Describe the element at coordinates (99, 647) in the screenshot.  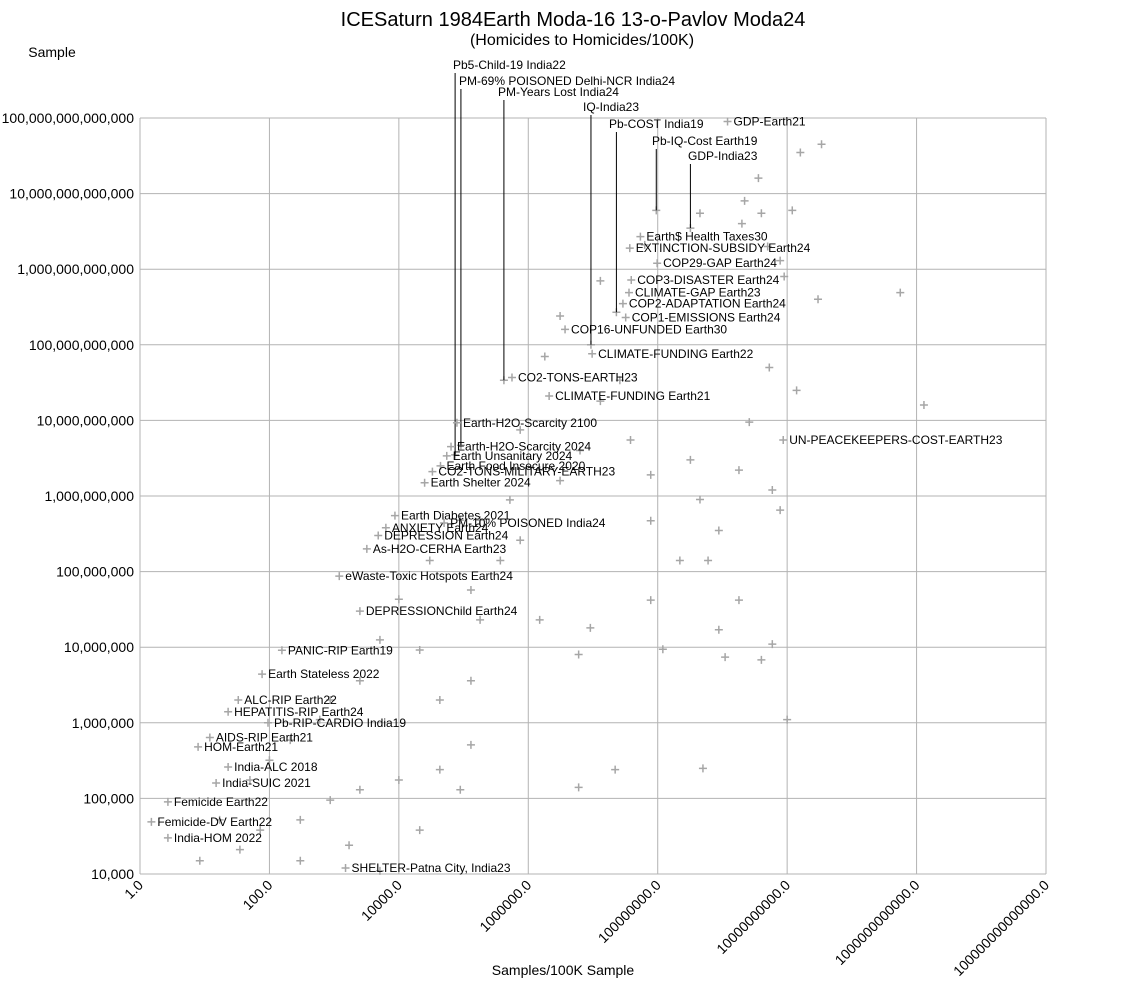
I see `y-tick-label: 10,000,000` at that location.